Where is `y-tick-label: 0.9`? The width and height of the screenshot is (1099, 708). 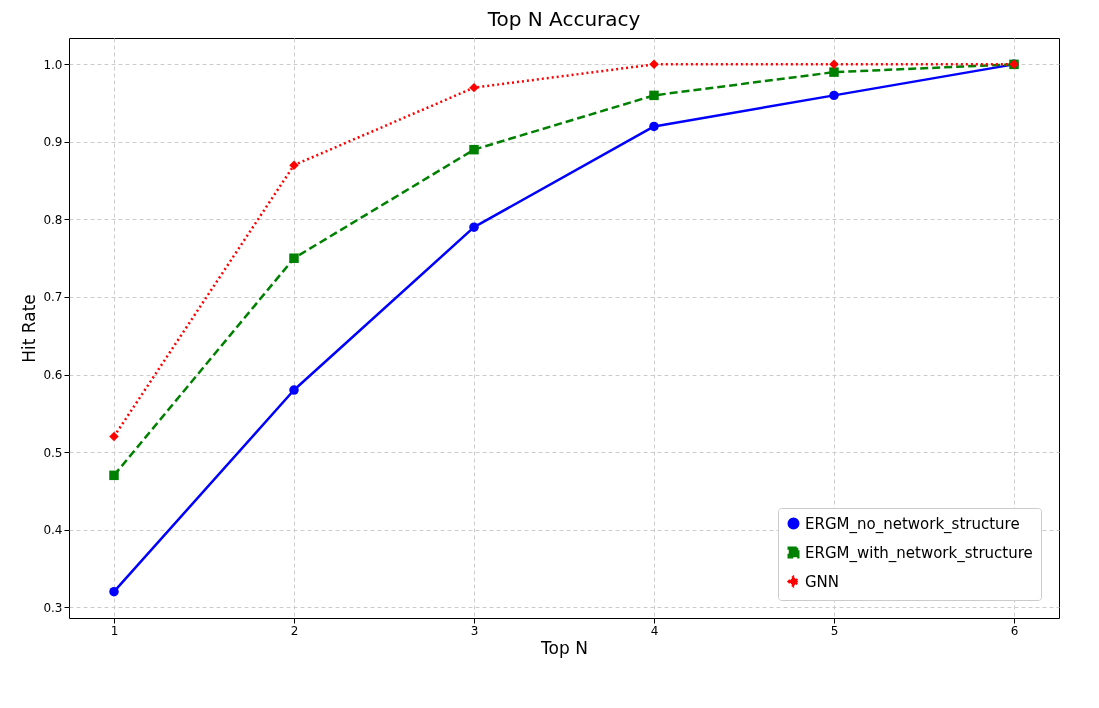
y-tick-label: 0.9 is located at coordinates (53, 142).